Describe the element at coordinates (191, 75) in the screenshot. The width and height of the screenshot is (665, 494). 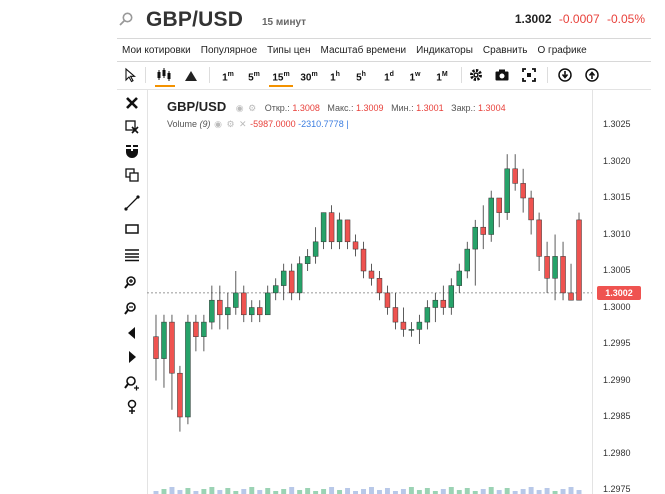
I see `area-chart-icon` at that location.